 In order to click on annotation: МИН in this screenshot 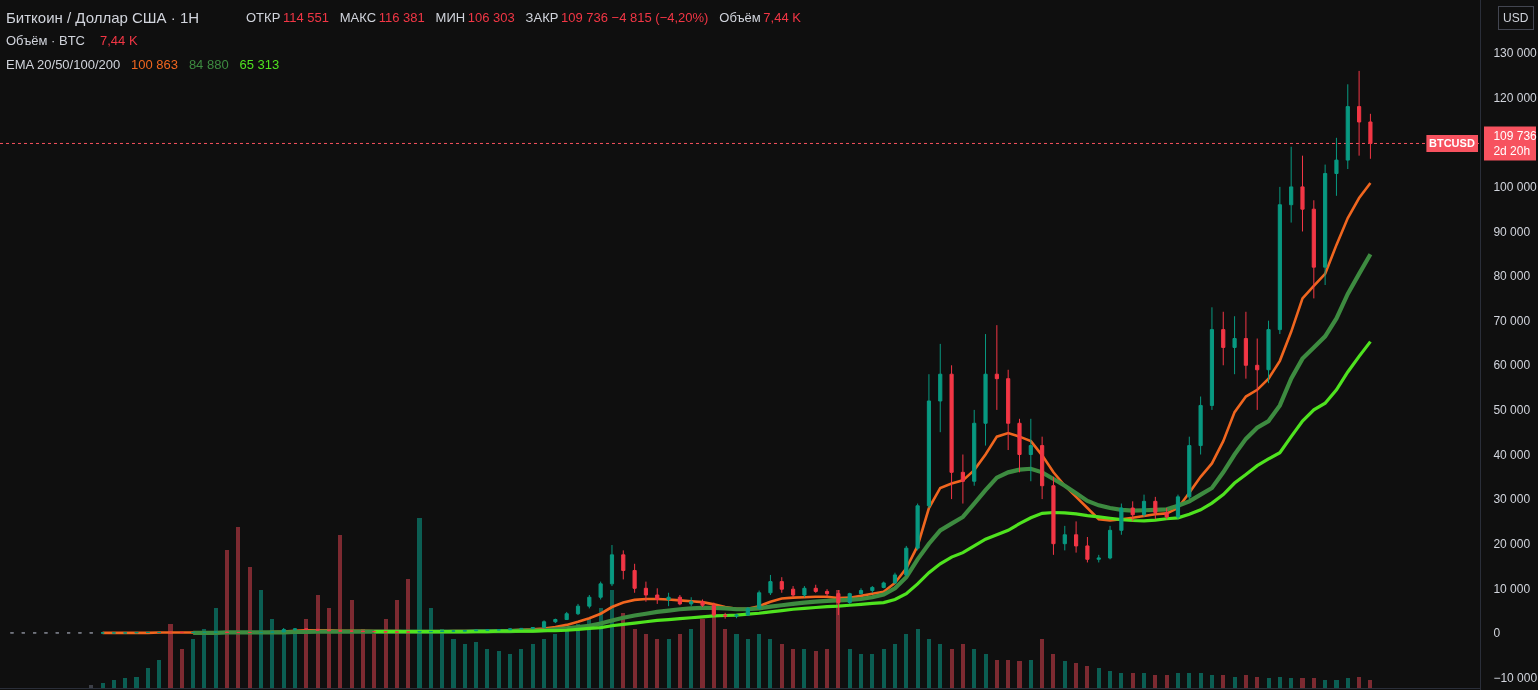, I will do `click(450, 17)`.